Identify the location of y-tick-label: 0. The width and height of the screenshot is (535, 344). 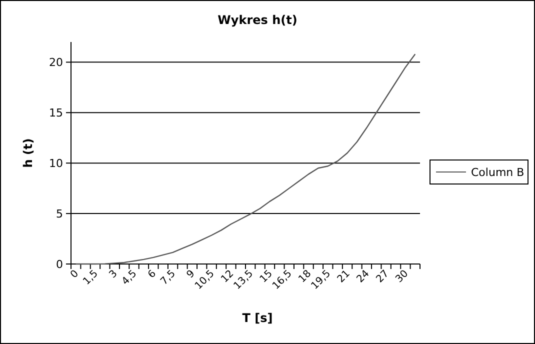
(59, 264).